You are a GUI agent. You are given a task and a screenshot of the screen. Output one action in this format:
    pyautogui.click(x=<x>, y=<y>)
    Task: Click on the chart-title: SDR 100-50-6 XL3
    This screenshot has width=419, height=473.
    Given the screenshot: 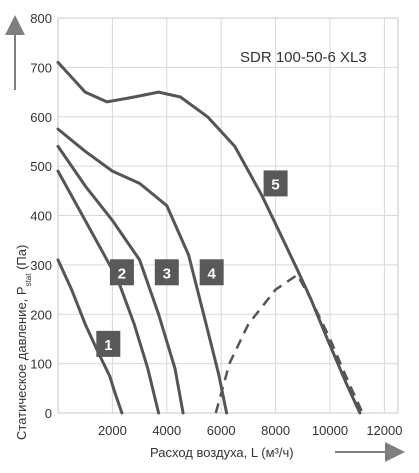 What is the action you would take?
    pyautogui.click(x=303, y=57)
    